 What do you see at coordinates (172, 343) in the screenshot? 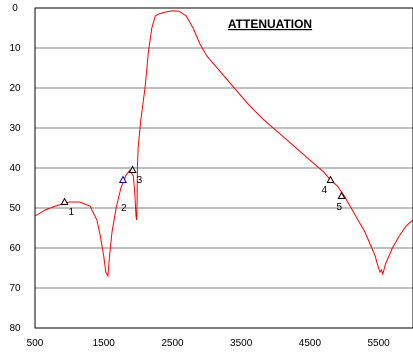
I see `x-tick-label: 2500` at bounding box center [172, 343].